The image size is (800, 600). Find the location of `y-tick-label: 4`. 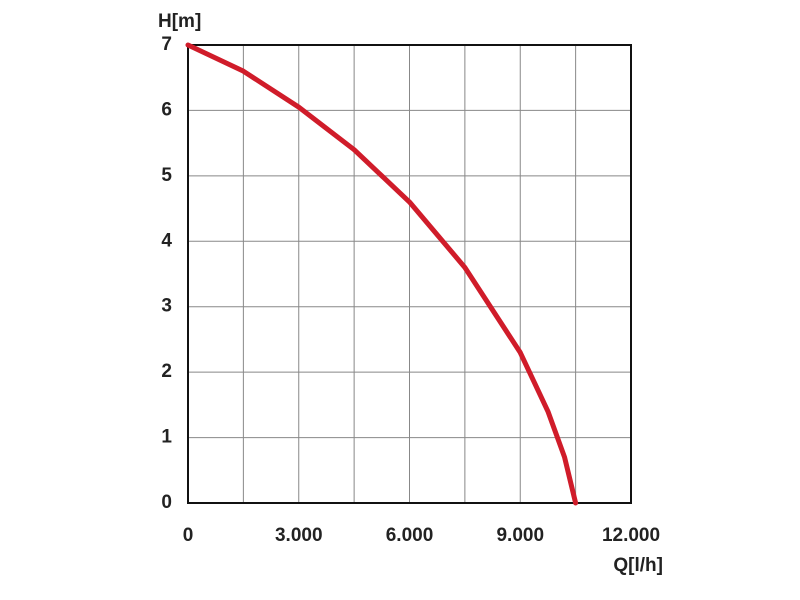

y-tick-label: 4 is located at coordinates (166, 240).